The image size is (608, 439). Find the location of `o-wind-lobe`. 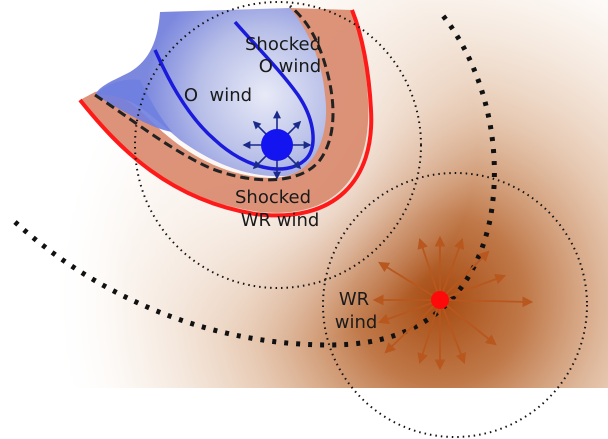

o-wind-lobe is located at coordinates (133, 105).